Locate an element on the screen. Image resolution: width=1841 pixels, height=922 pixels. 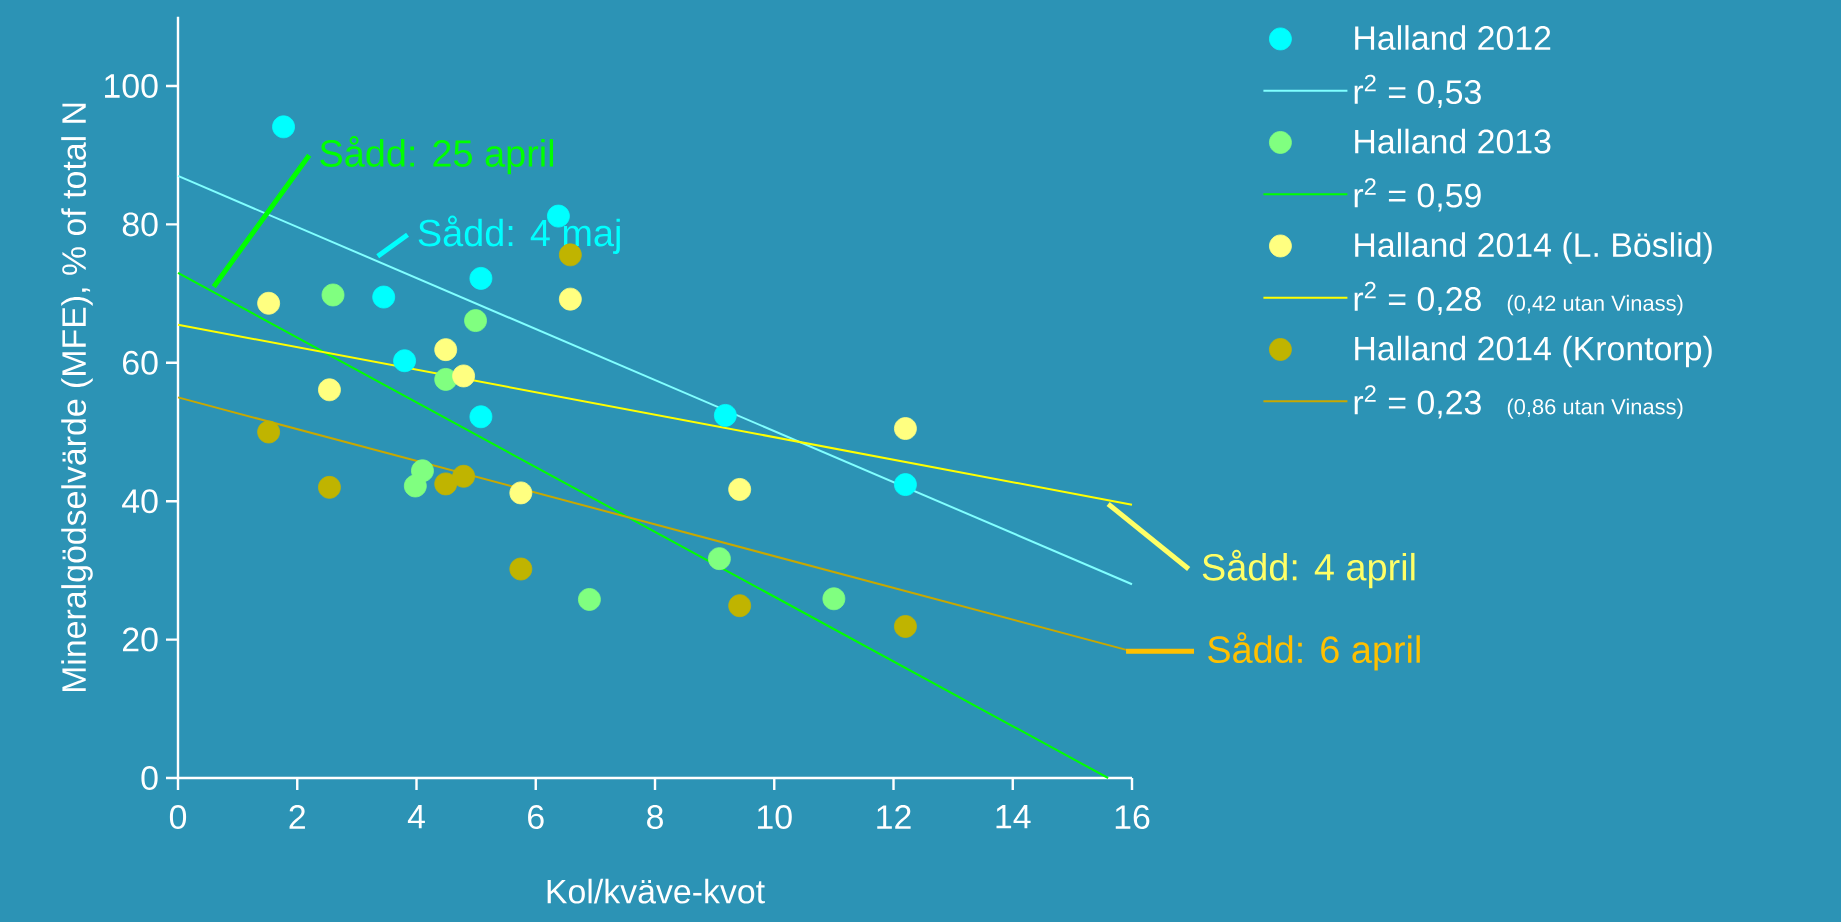
y-axis-title: Mineralgödselvärde (MFE), % of total N is located at coordinates (77, 397).